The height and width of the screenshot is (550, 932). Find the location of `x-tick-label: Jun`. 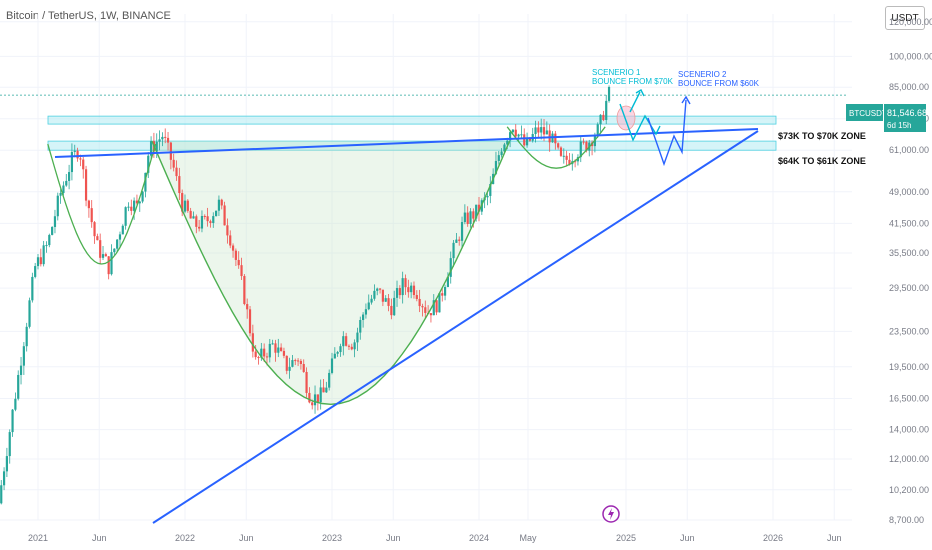

x-tick-label: Jun is located at coordinates (834, 538).